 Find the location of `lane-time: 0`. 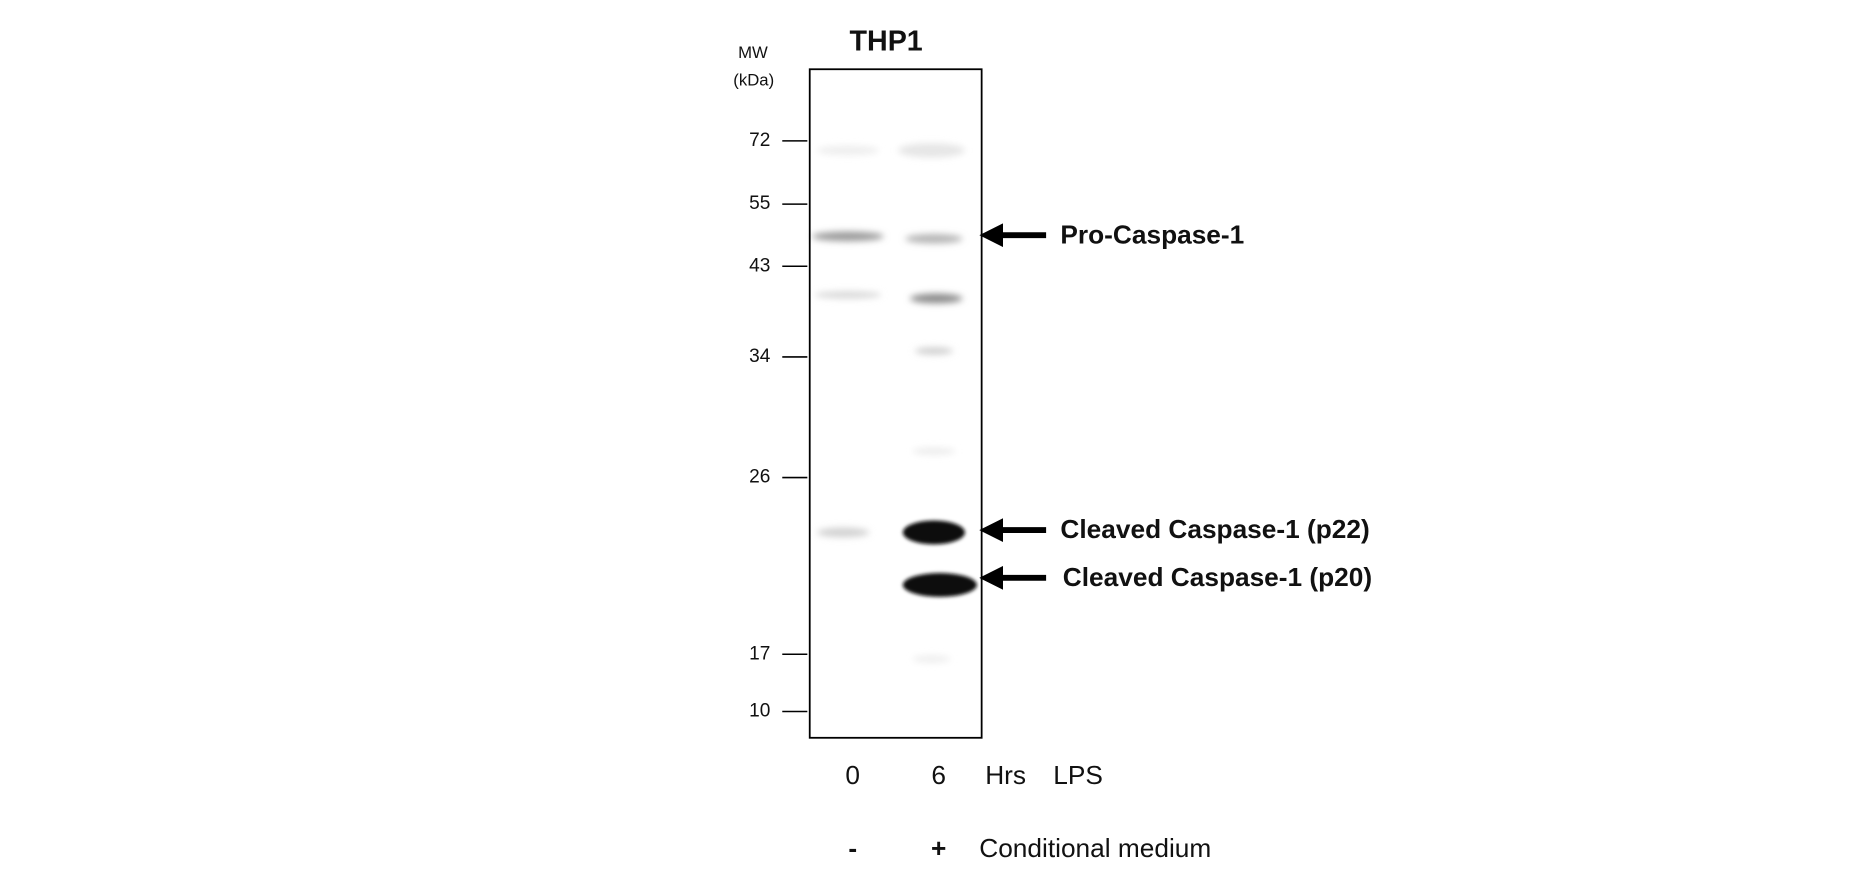

lane-time: 0 is located at coordinates (852, 775).